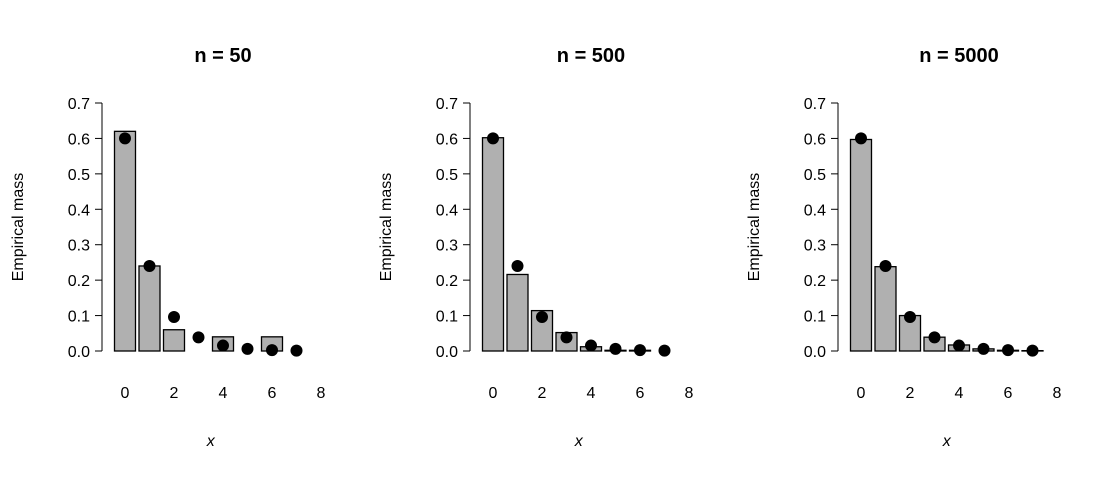  What do you see at coordinates (222, 56) in the screenshot?
I see `panel-title: n = 50` at bounding box center [222, 56].